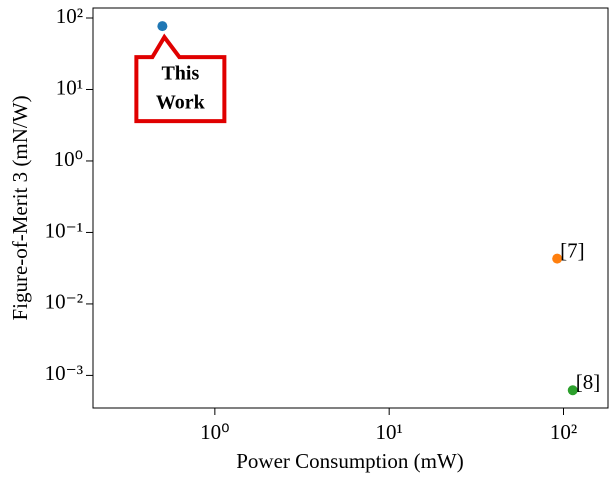 The height and width of the screenshot is (477, 611). What do you see at coordinates (69, 87) in the screenshot?
I see `y-tick-label: 10¹` at bounding box center [69, 87].